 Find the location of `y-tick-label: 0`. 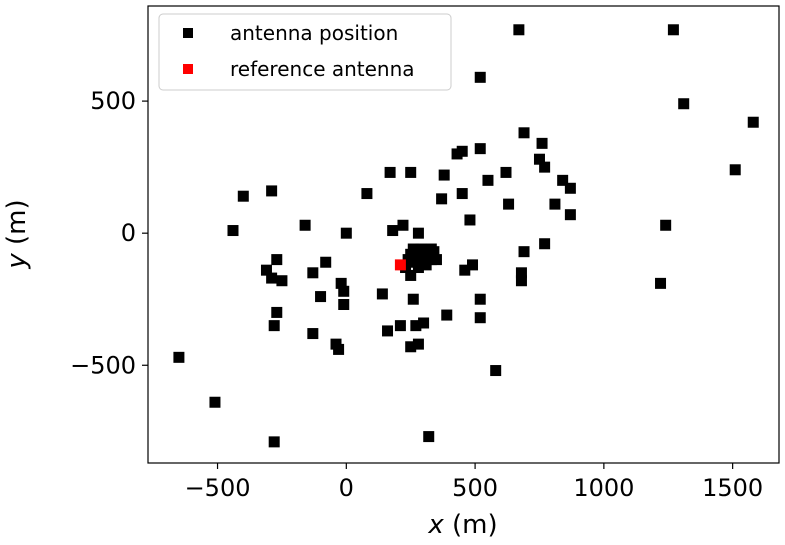

y-tick-label: 0 is located at coordinates (128, 233).